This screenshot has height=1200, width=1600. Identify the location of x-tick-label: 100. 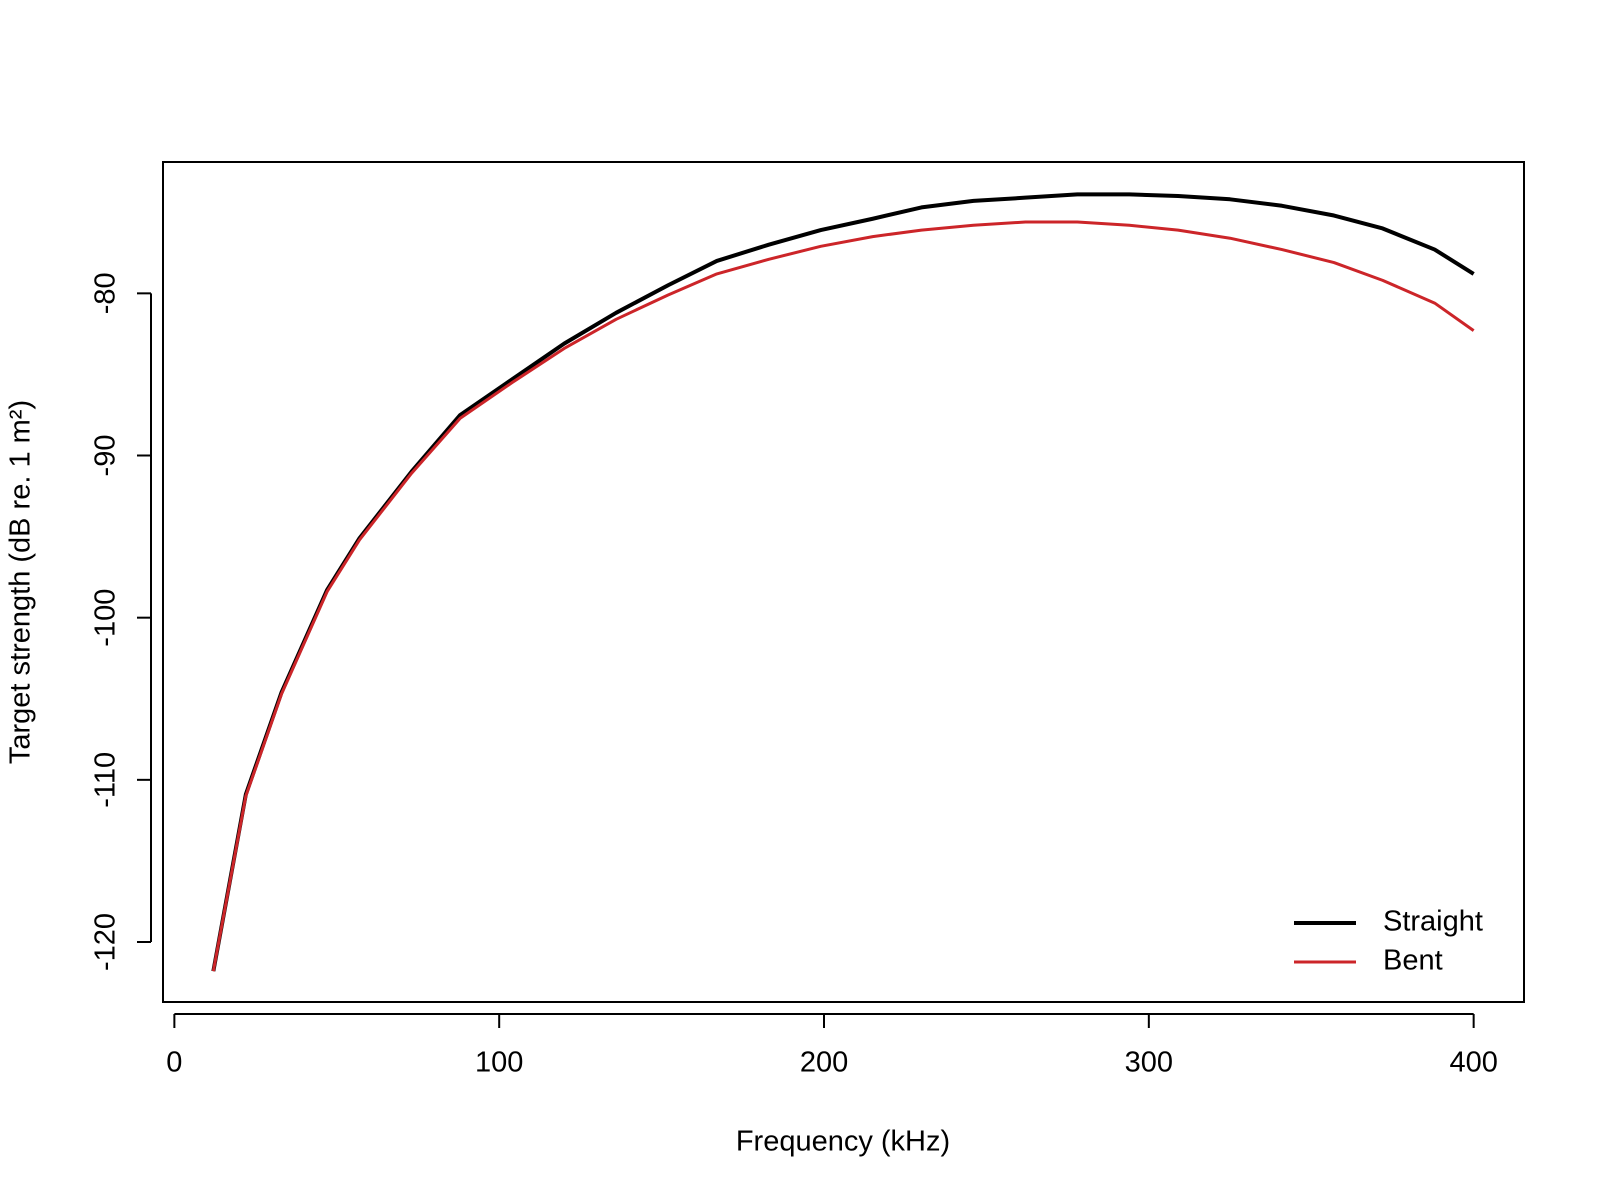
(499, 1063).